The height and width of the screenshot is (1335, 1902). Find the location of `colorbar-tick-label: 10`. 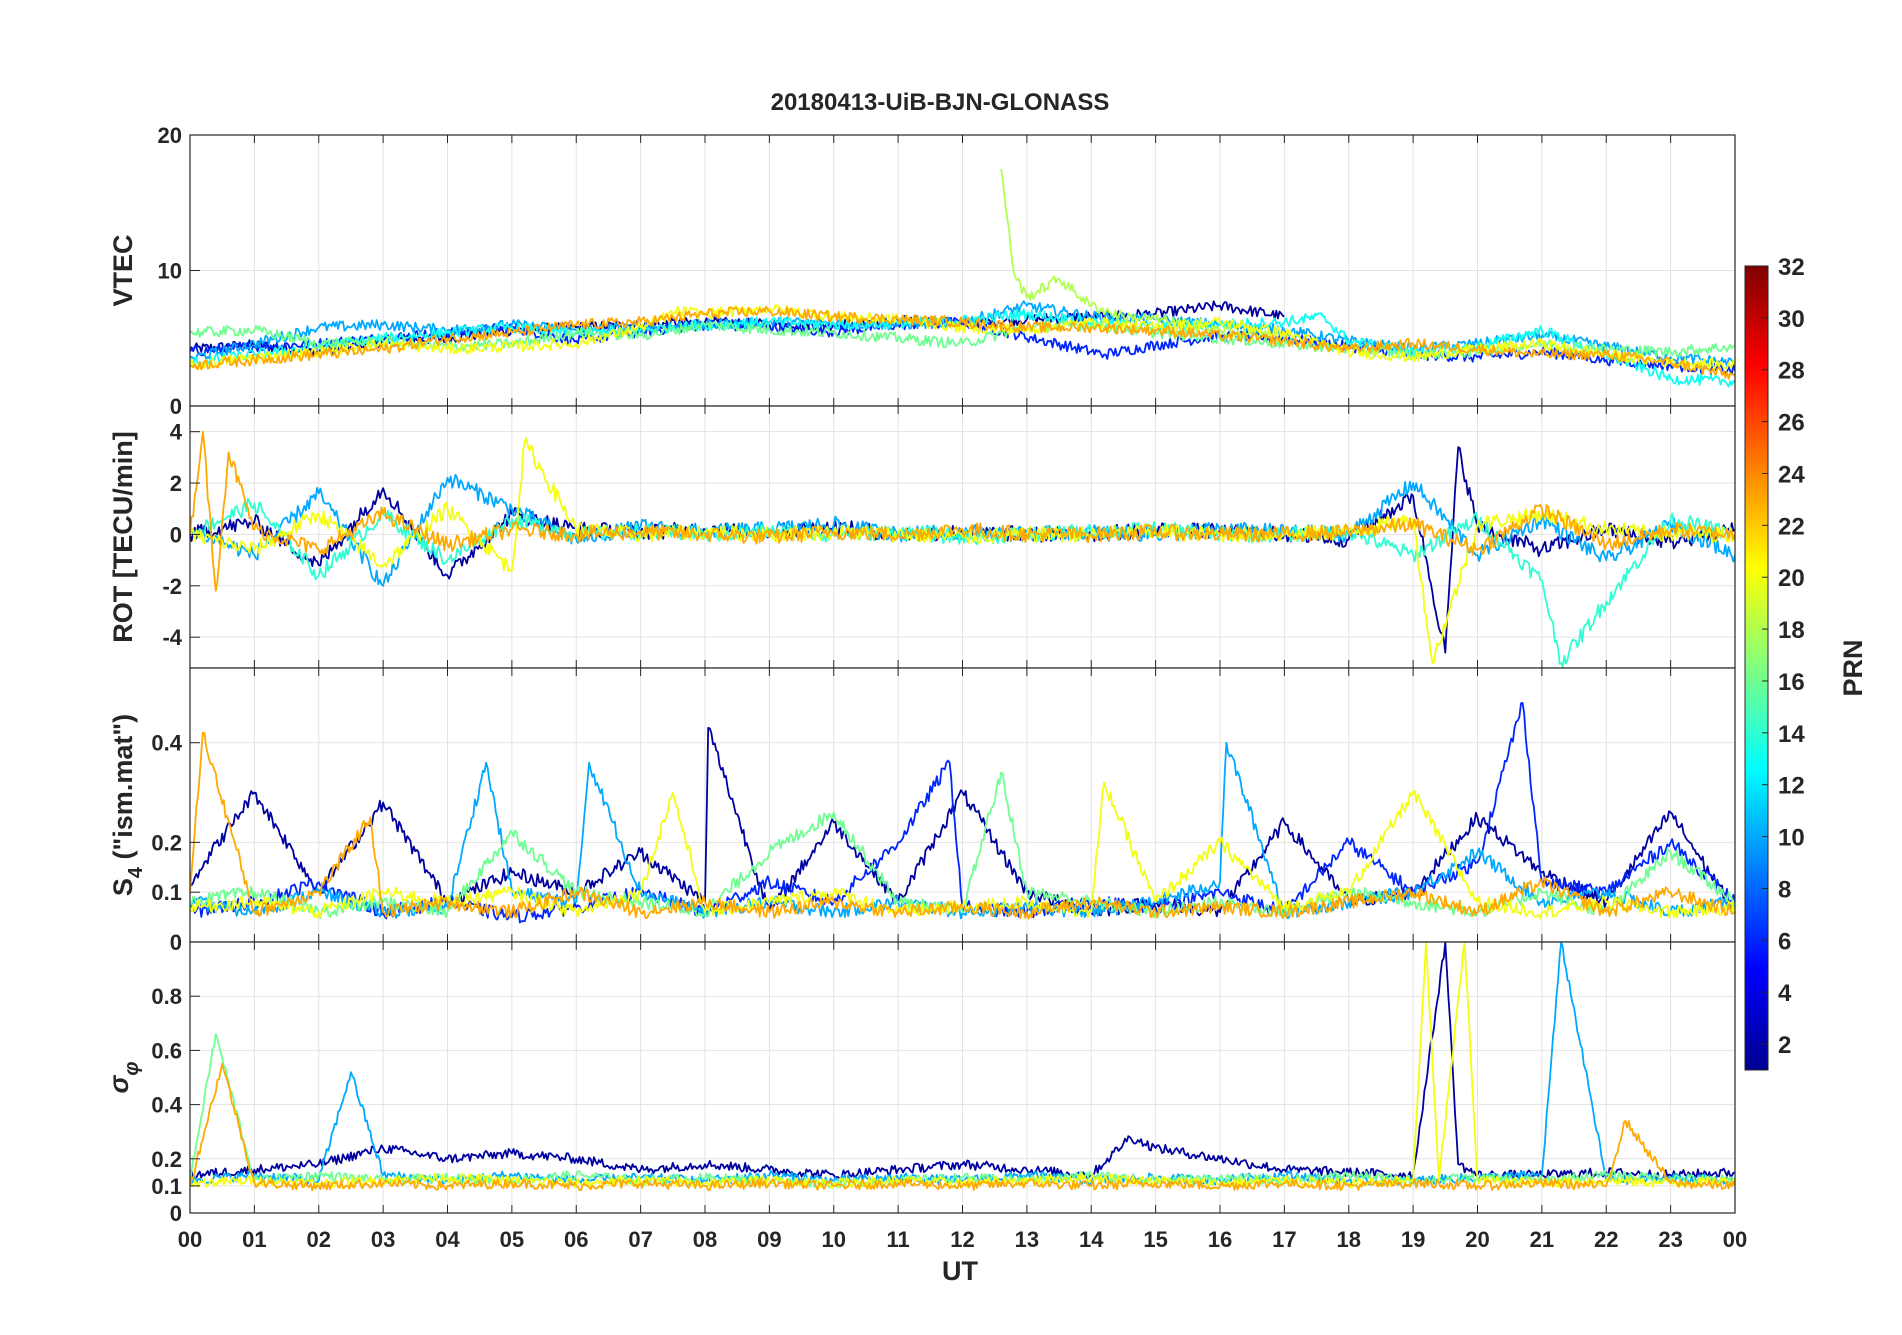

colorbar-tick-label: 10 is located at coordinates (1791, 838).